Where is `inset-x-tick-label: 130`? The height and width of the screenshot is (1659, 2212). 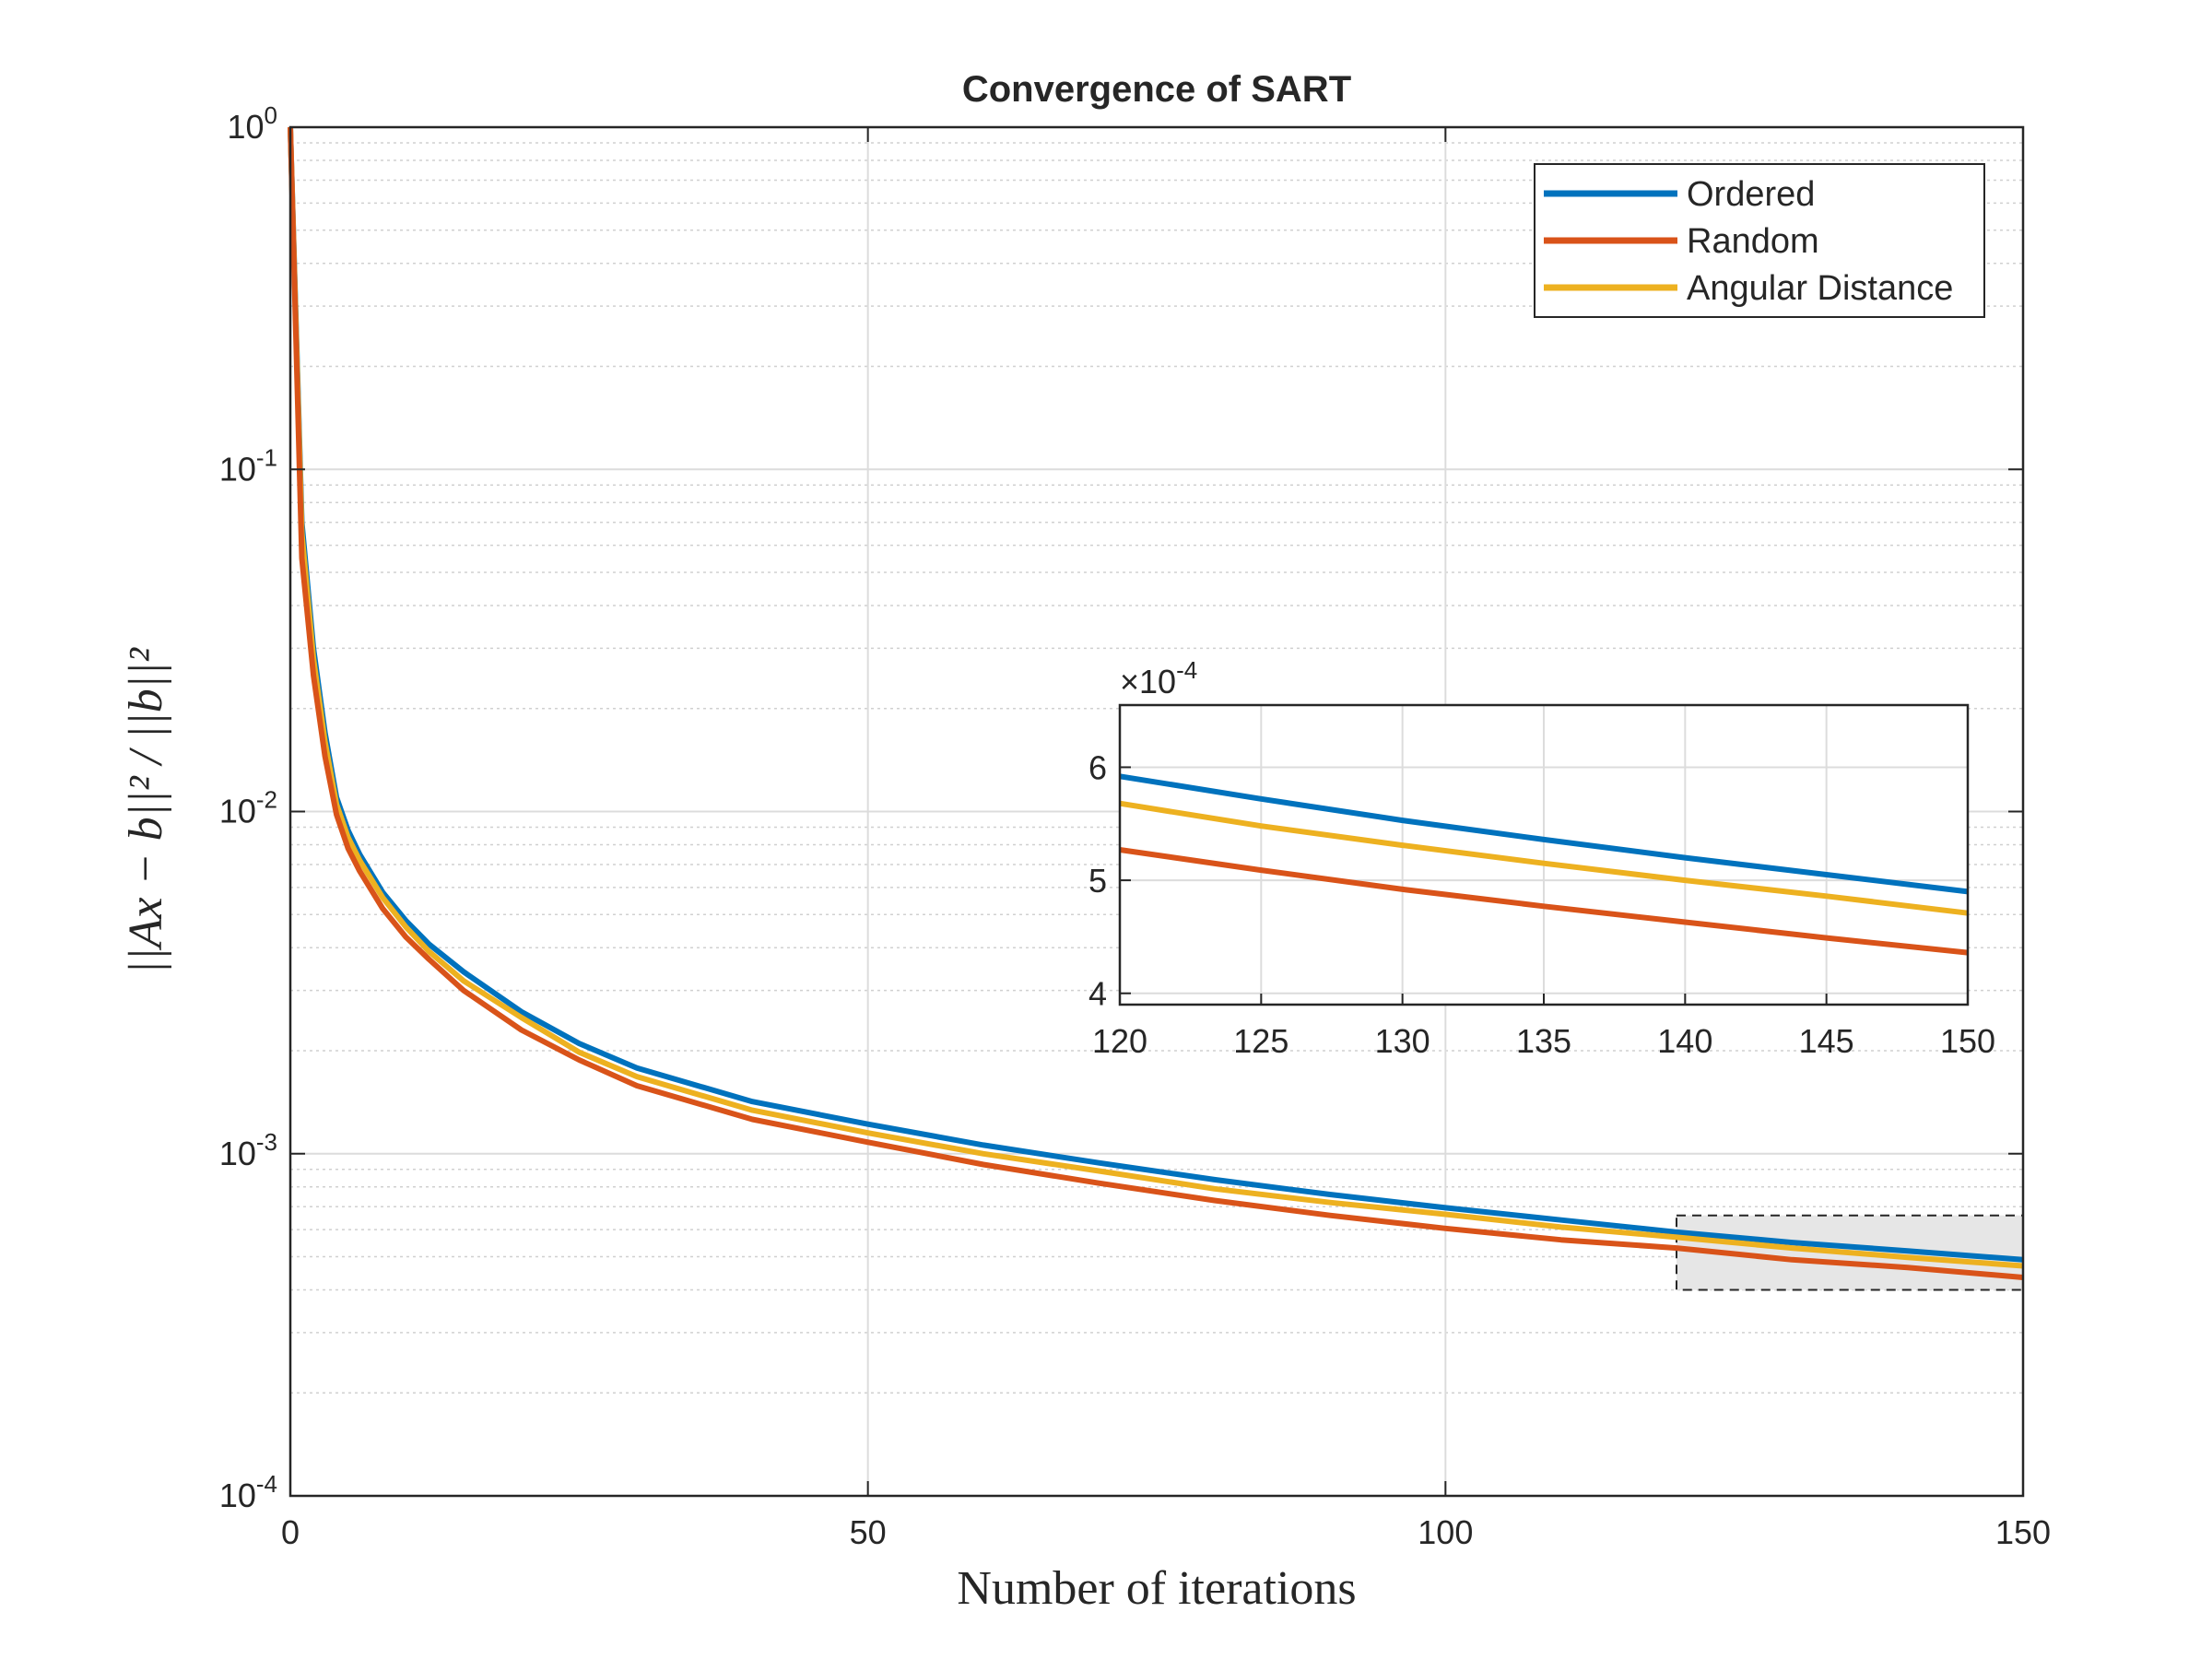
inset-x-tick-label: 130 is located at coordinates (1402, 1041).